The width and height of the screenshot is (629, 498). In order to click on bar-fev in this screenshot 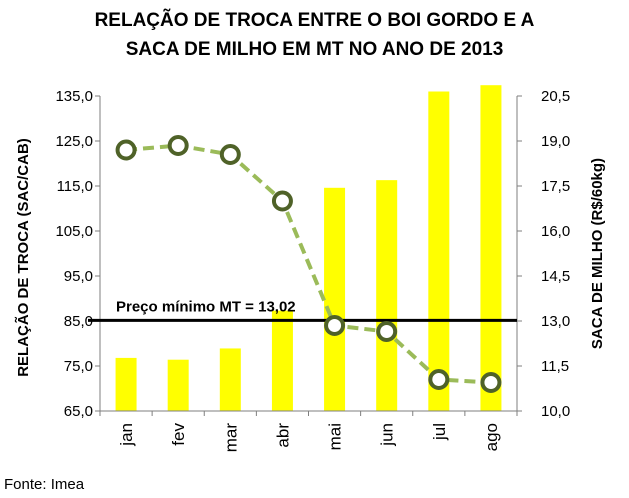, I will do `click(178, 385)`.